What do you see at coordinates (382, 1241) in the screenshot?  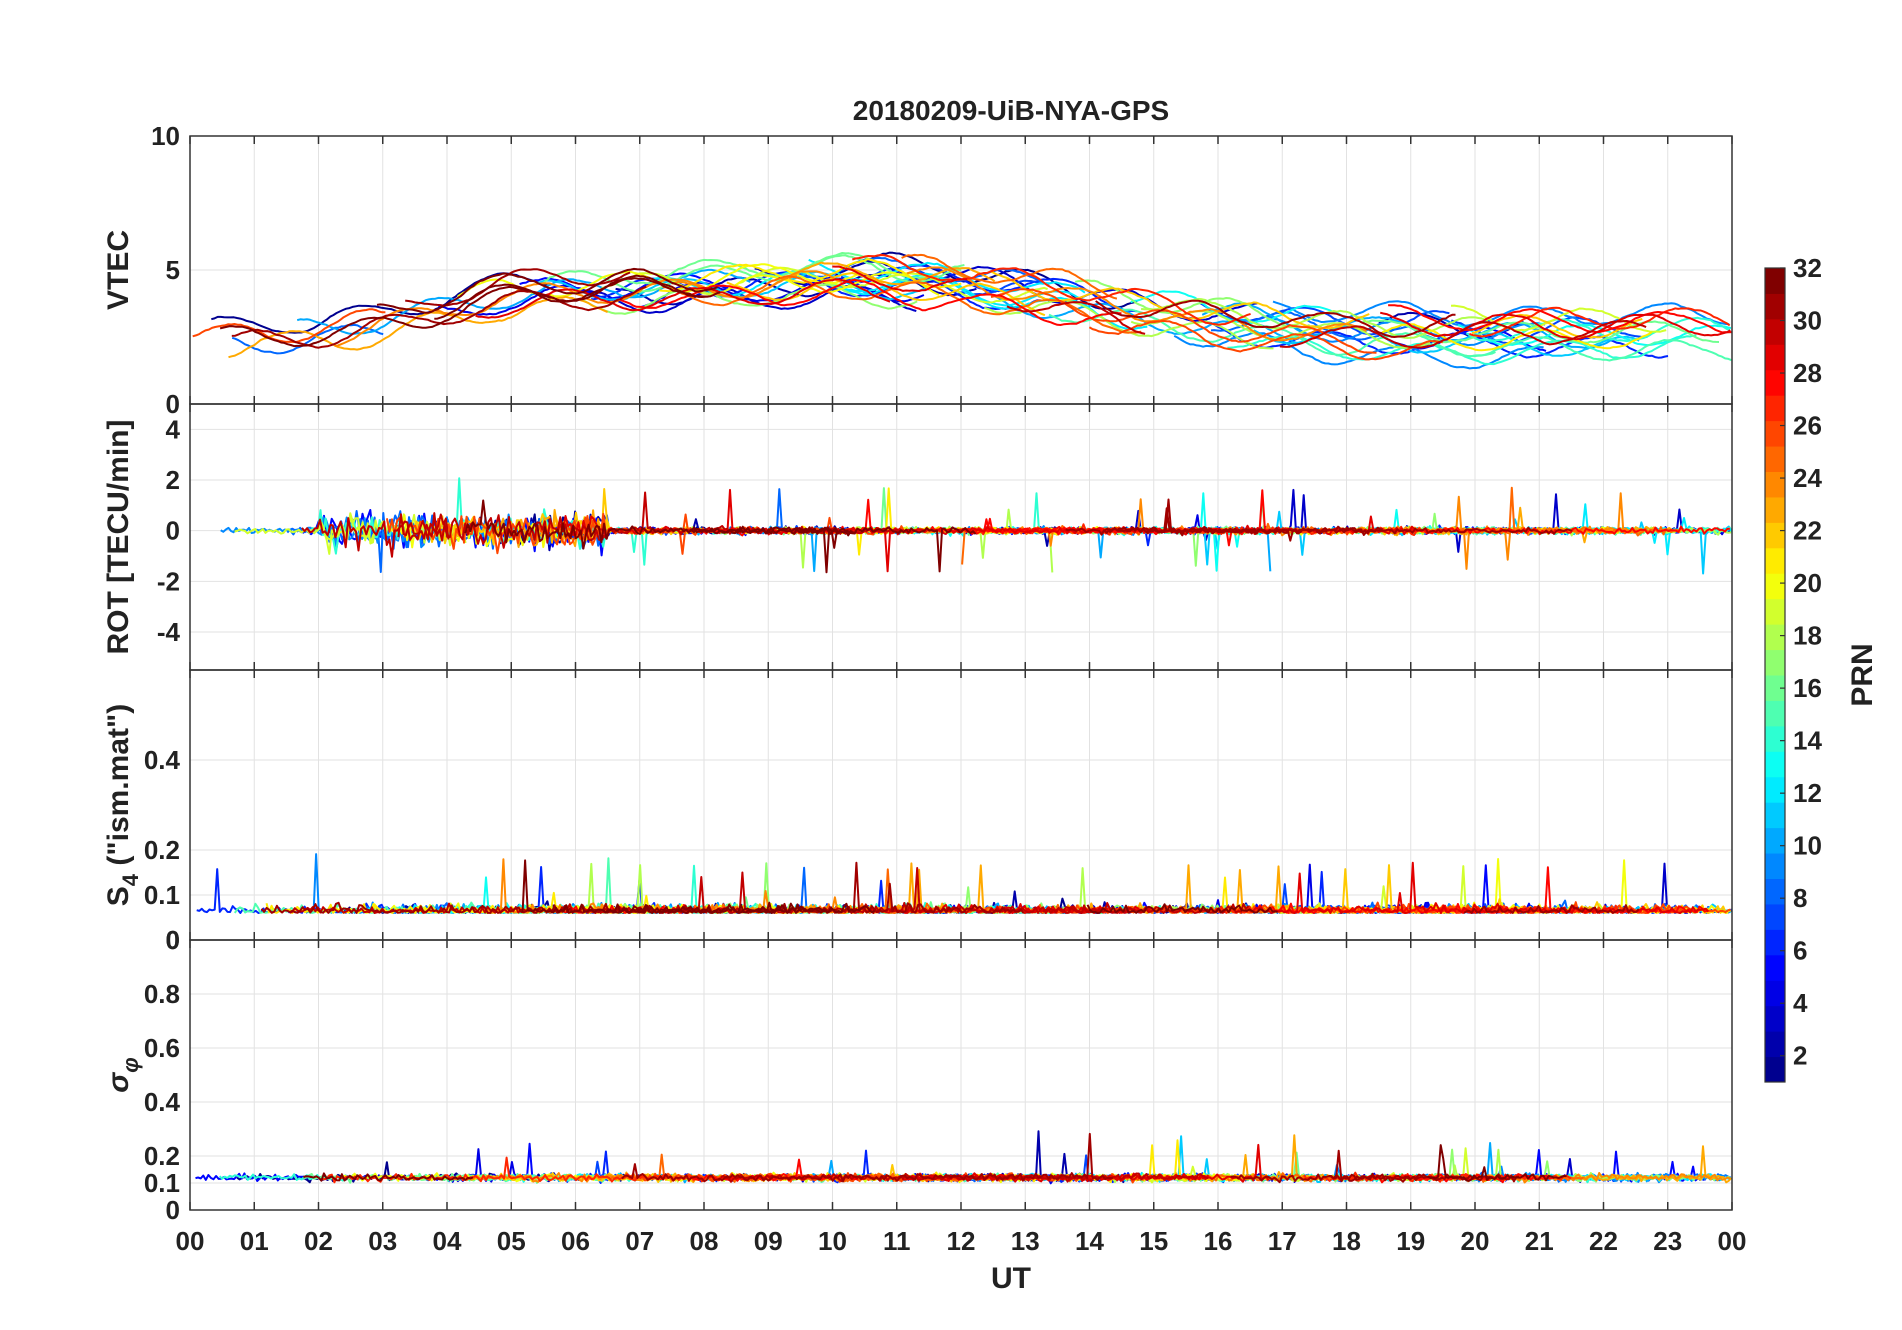 I see `x-tick-label: 03` at bounding box center [382, 1241].